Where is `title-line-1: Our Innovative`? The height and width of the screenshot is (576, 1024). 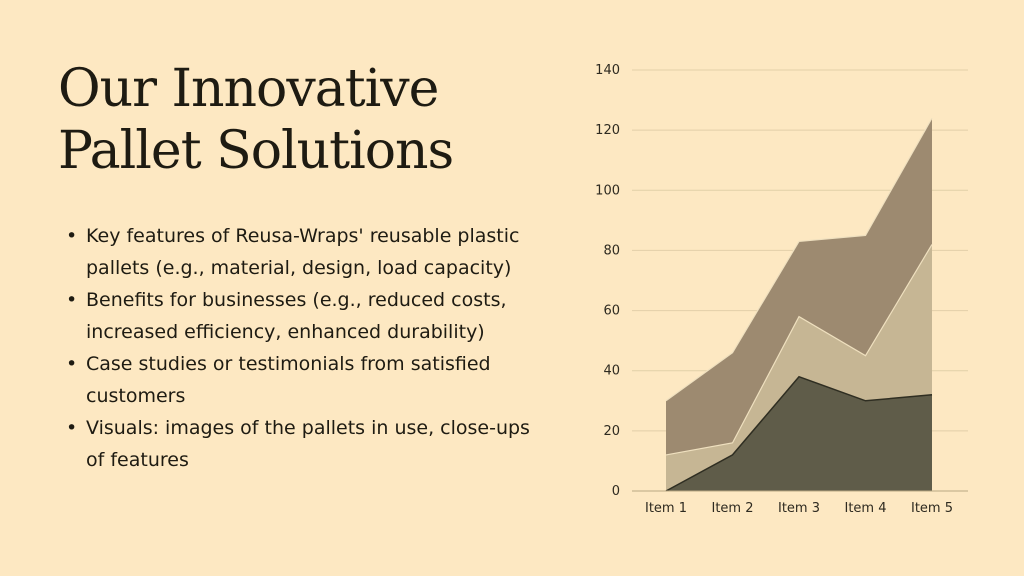
title-line-1: Our Innovative is located at coordinates (248, 89).